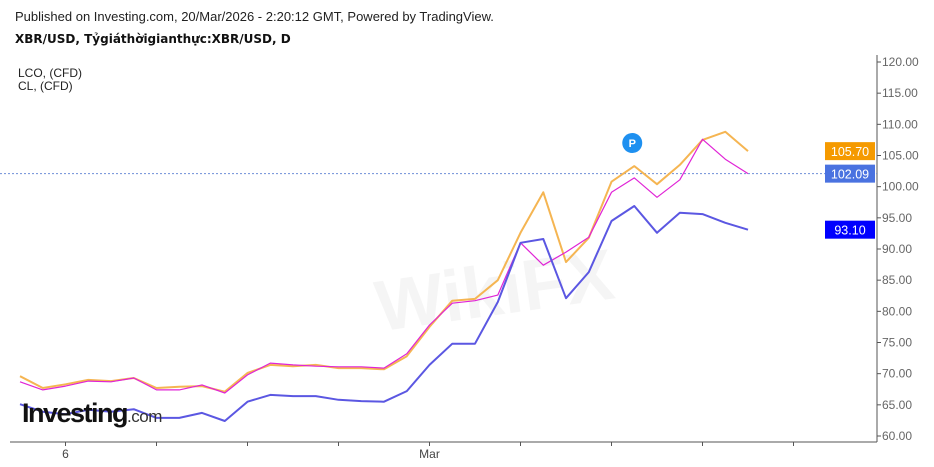 Image resolution: width=934 pixels, height=467 pixels. I want to click on legend: LCO, (CFD) CL, (CFD), so click(50, 80).